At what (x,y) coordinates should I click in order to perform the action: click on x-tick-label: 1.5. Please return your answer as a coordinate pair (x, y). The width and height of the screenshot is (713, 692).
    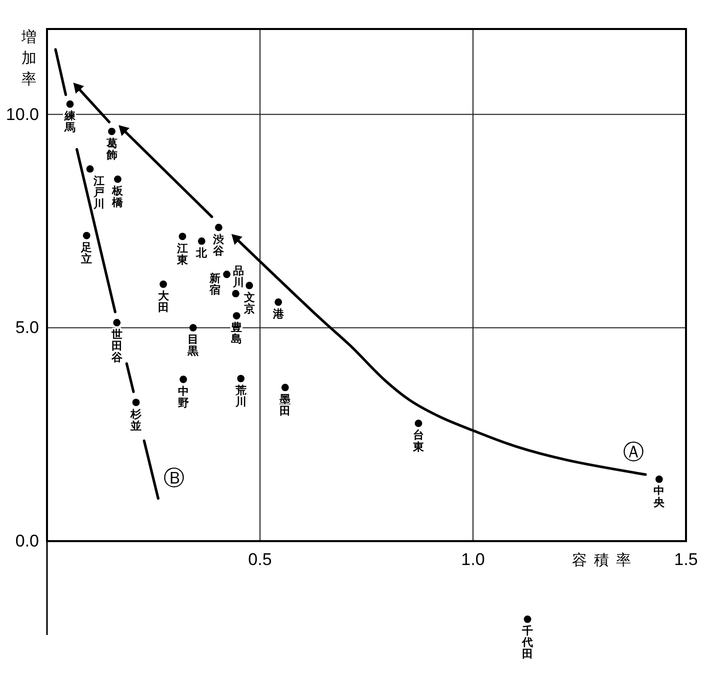
    Looking at the image, I should click on (686, 560).